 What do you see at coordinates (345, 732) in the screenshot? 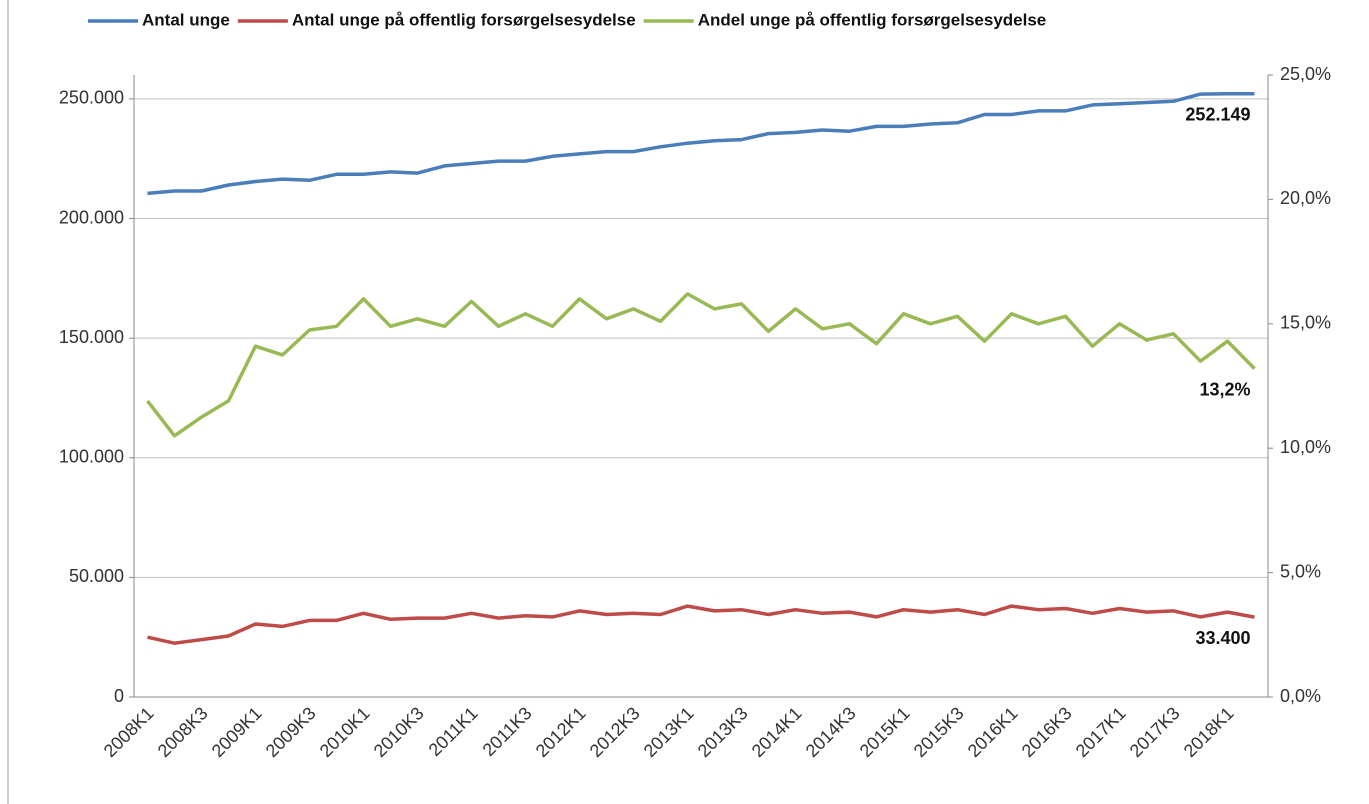
I see `x-tick-label: 2010K1` at bounding box center [345, 732].